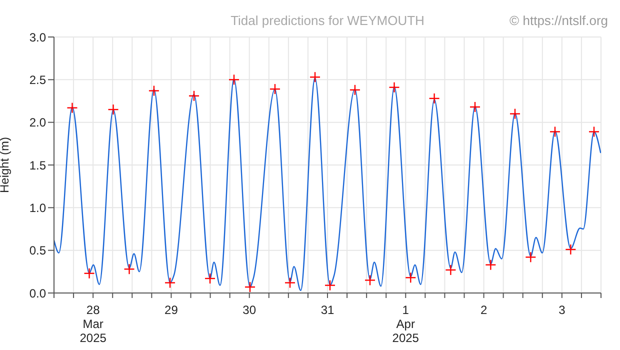  I want to click on y-tick-label: 3.0, so click(37, 37).